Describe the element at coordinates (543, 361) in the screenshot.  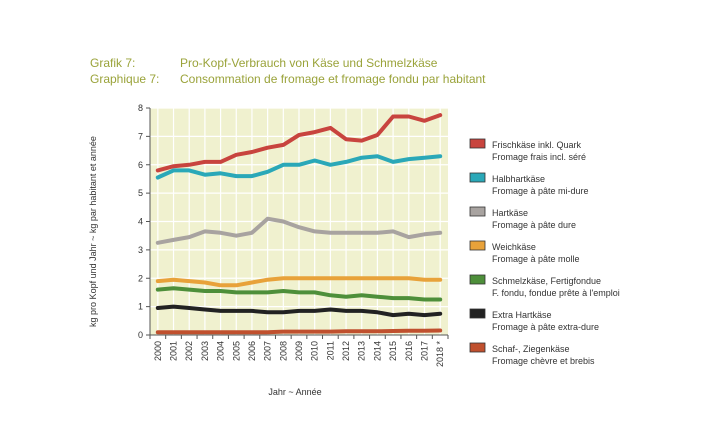
I see `legend-label-fr: Fromage chèvre et brebis` at that location.